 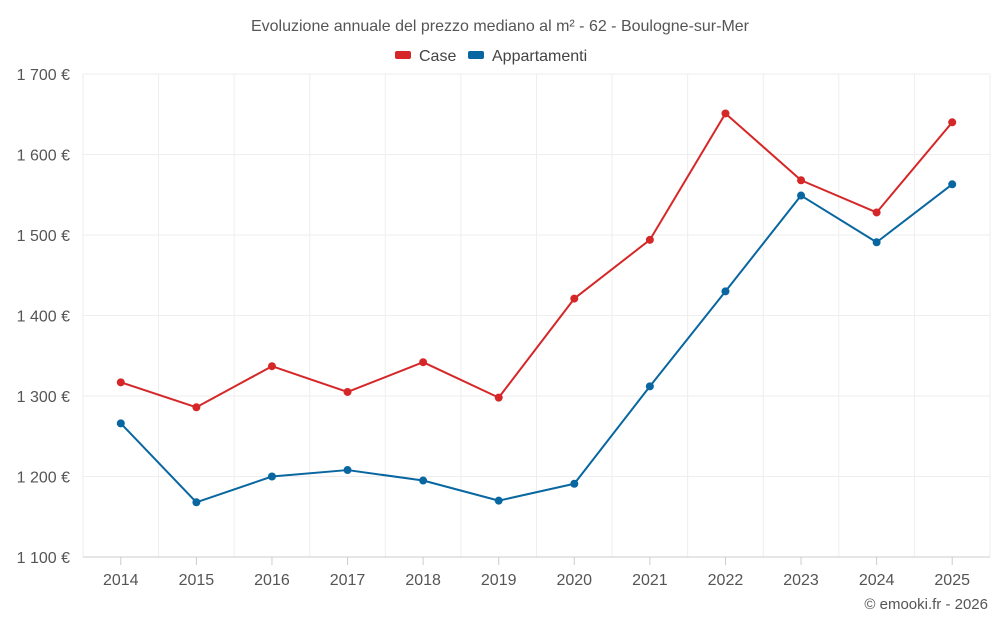 What do you see at coordinates (423, 580) in the screenshot?
I see `x-tick-label: 2018` at bounding box center [423, 580].